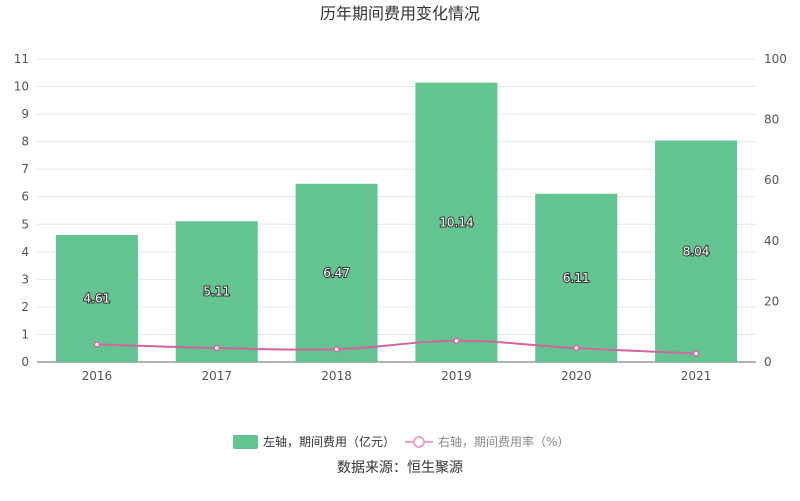  What do you see at coordinates (400, 13) in the screenshot?
I see `chart-title: 历年期间费用变化情况` at bounding box center [400, 13].